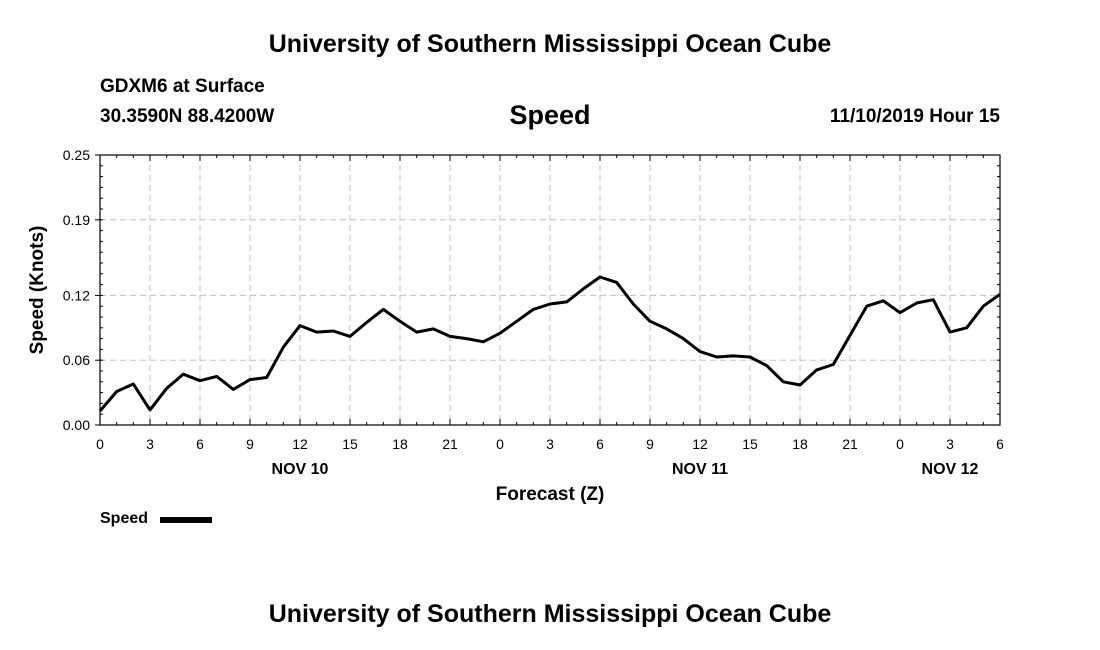 The width and height of the screenshot is (1100, 650). Describe the element at coordinates (76, 220) in the screenshot. I see `y-tick-label: 0.19` at that location.